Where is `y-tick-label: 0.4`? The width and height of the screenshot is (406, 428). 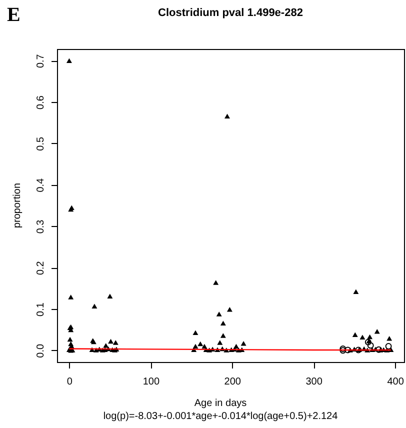
y-tick-label: 0.4 is located at coordinates (41, 185).